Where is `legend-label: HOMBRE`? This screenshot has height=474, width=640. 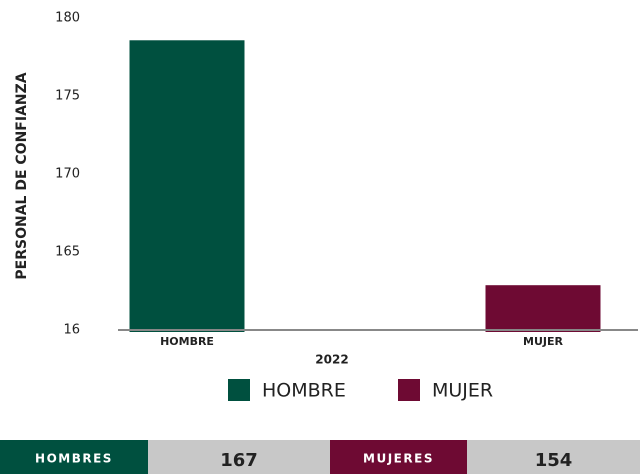
legend-label: HOMBRE is located at coordinates (304, 391).